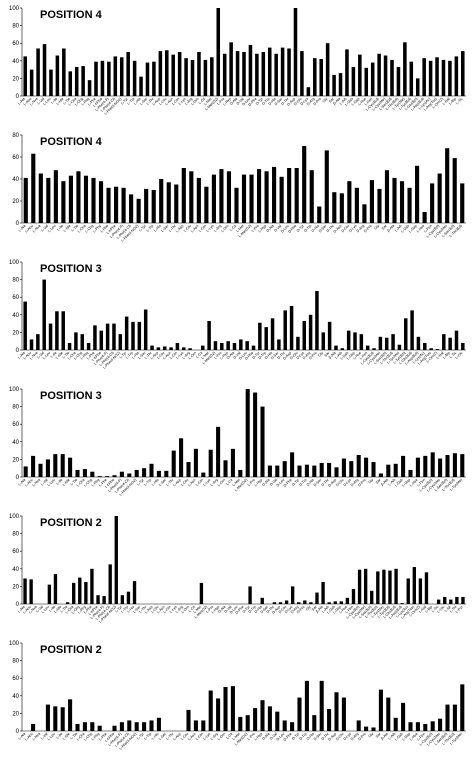 Image resolution: width=472 pixels, height=763 pixels. I want to click on x-tick-label: D-Glu, so click(282, 609).